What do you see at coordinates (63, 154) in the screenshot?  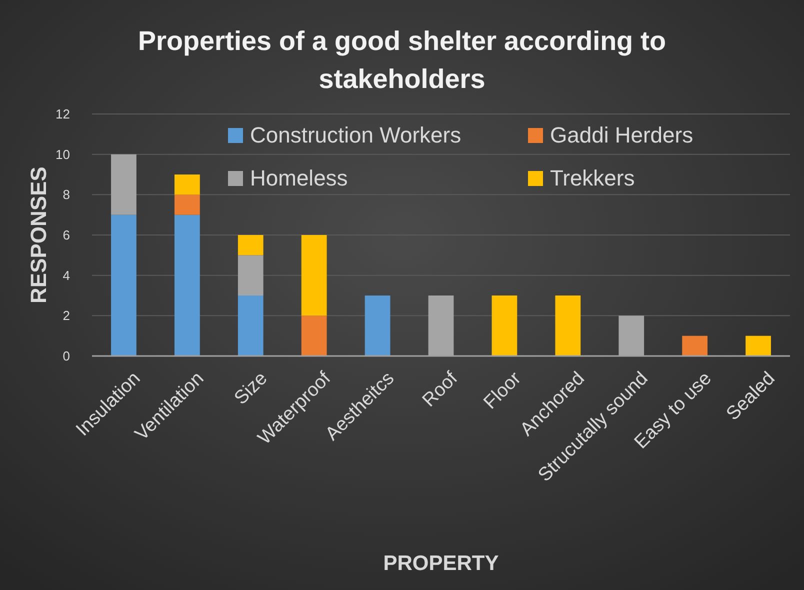 I see `y-tick-label: 10` at bounding box center [63, 154].